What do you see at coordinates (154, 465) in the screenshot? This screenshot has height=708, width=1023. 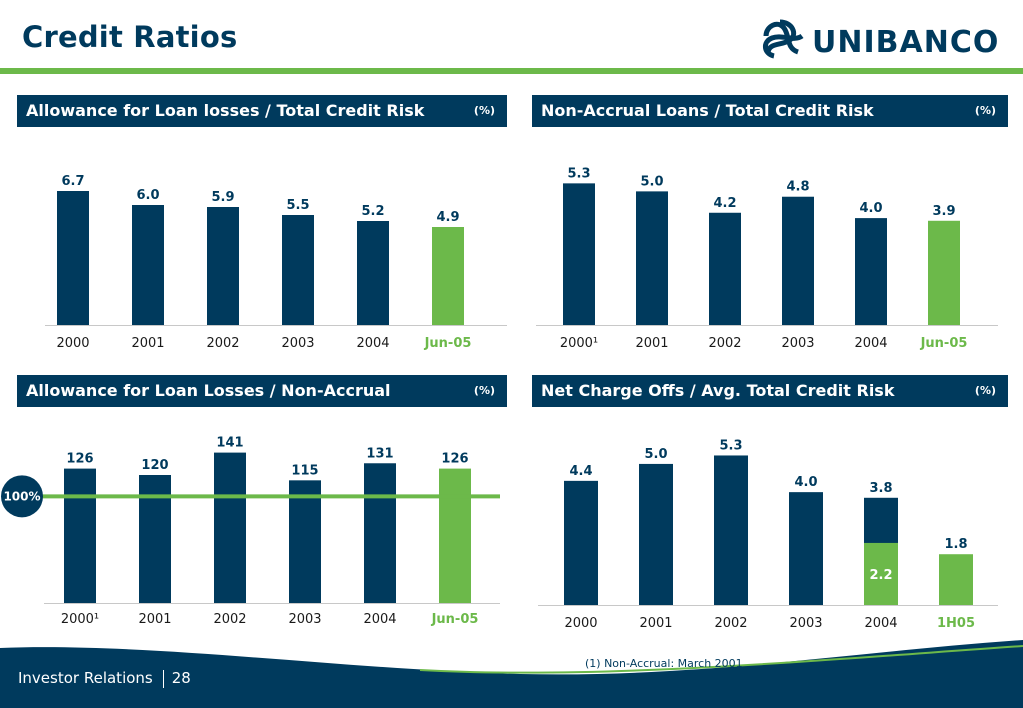 I see `data-label: 120` at bounding box center [154, 465].